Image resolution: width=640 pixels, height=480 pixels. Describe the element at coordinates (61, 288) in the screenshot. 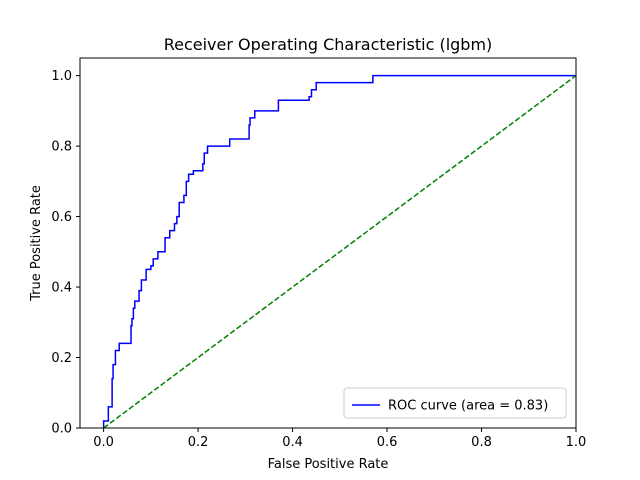

I see `y-tick-label: 0.4` at that location.